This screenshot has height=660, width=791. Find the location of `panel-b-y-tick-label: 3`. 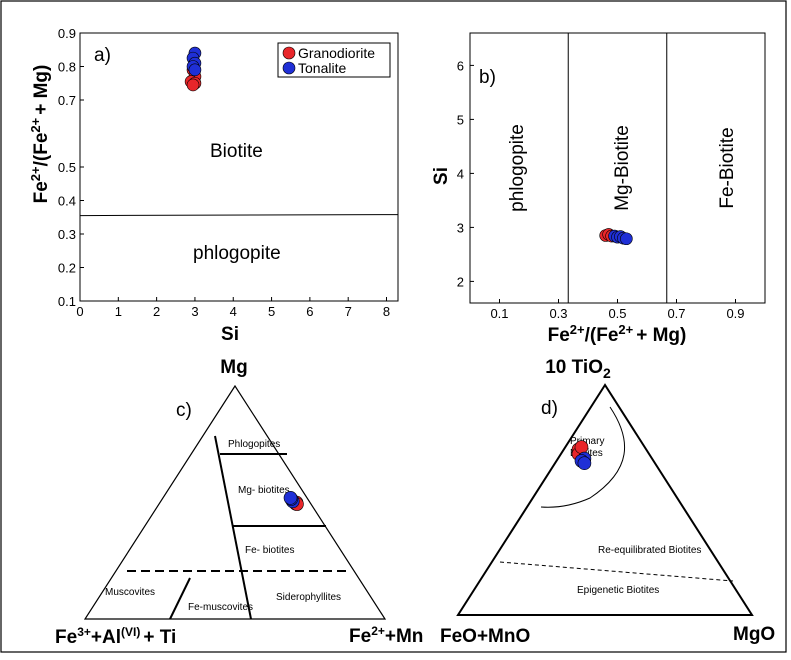

panel-b-y-tick-label: 3 is located at coordinates (460, 227).